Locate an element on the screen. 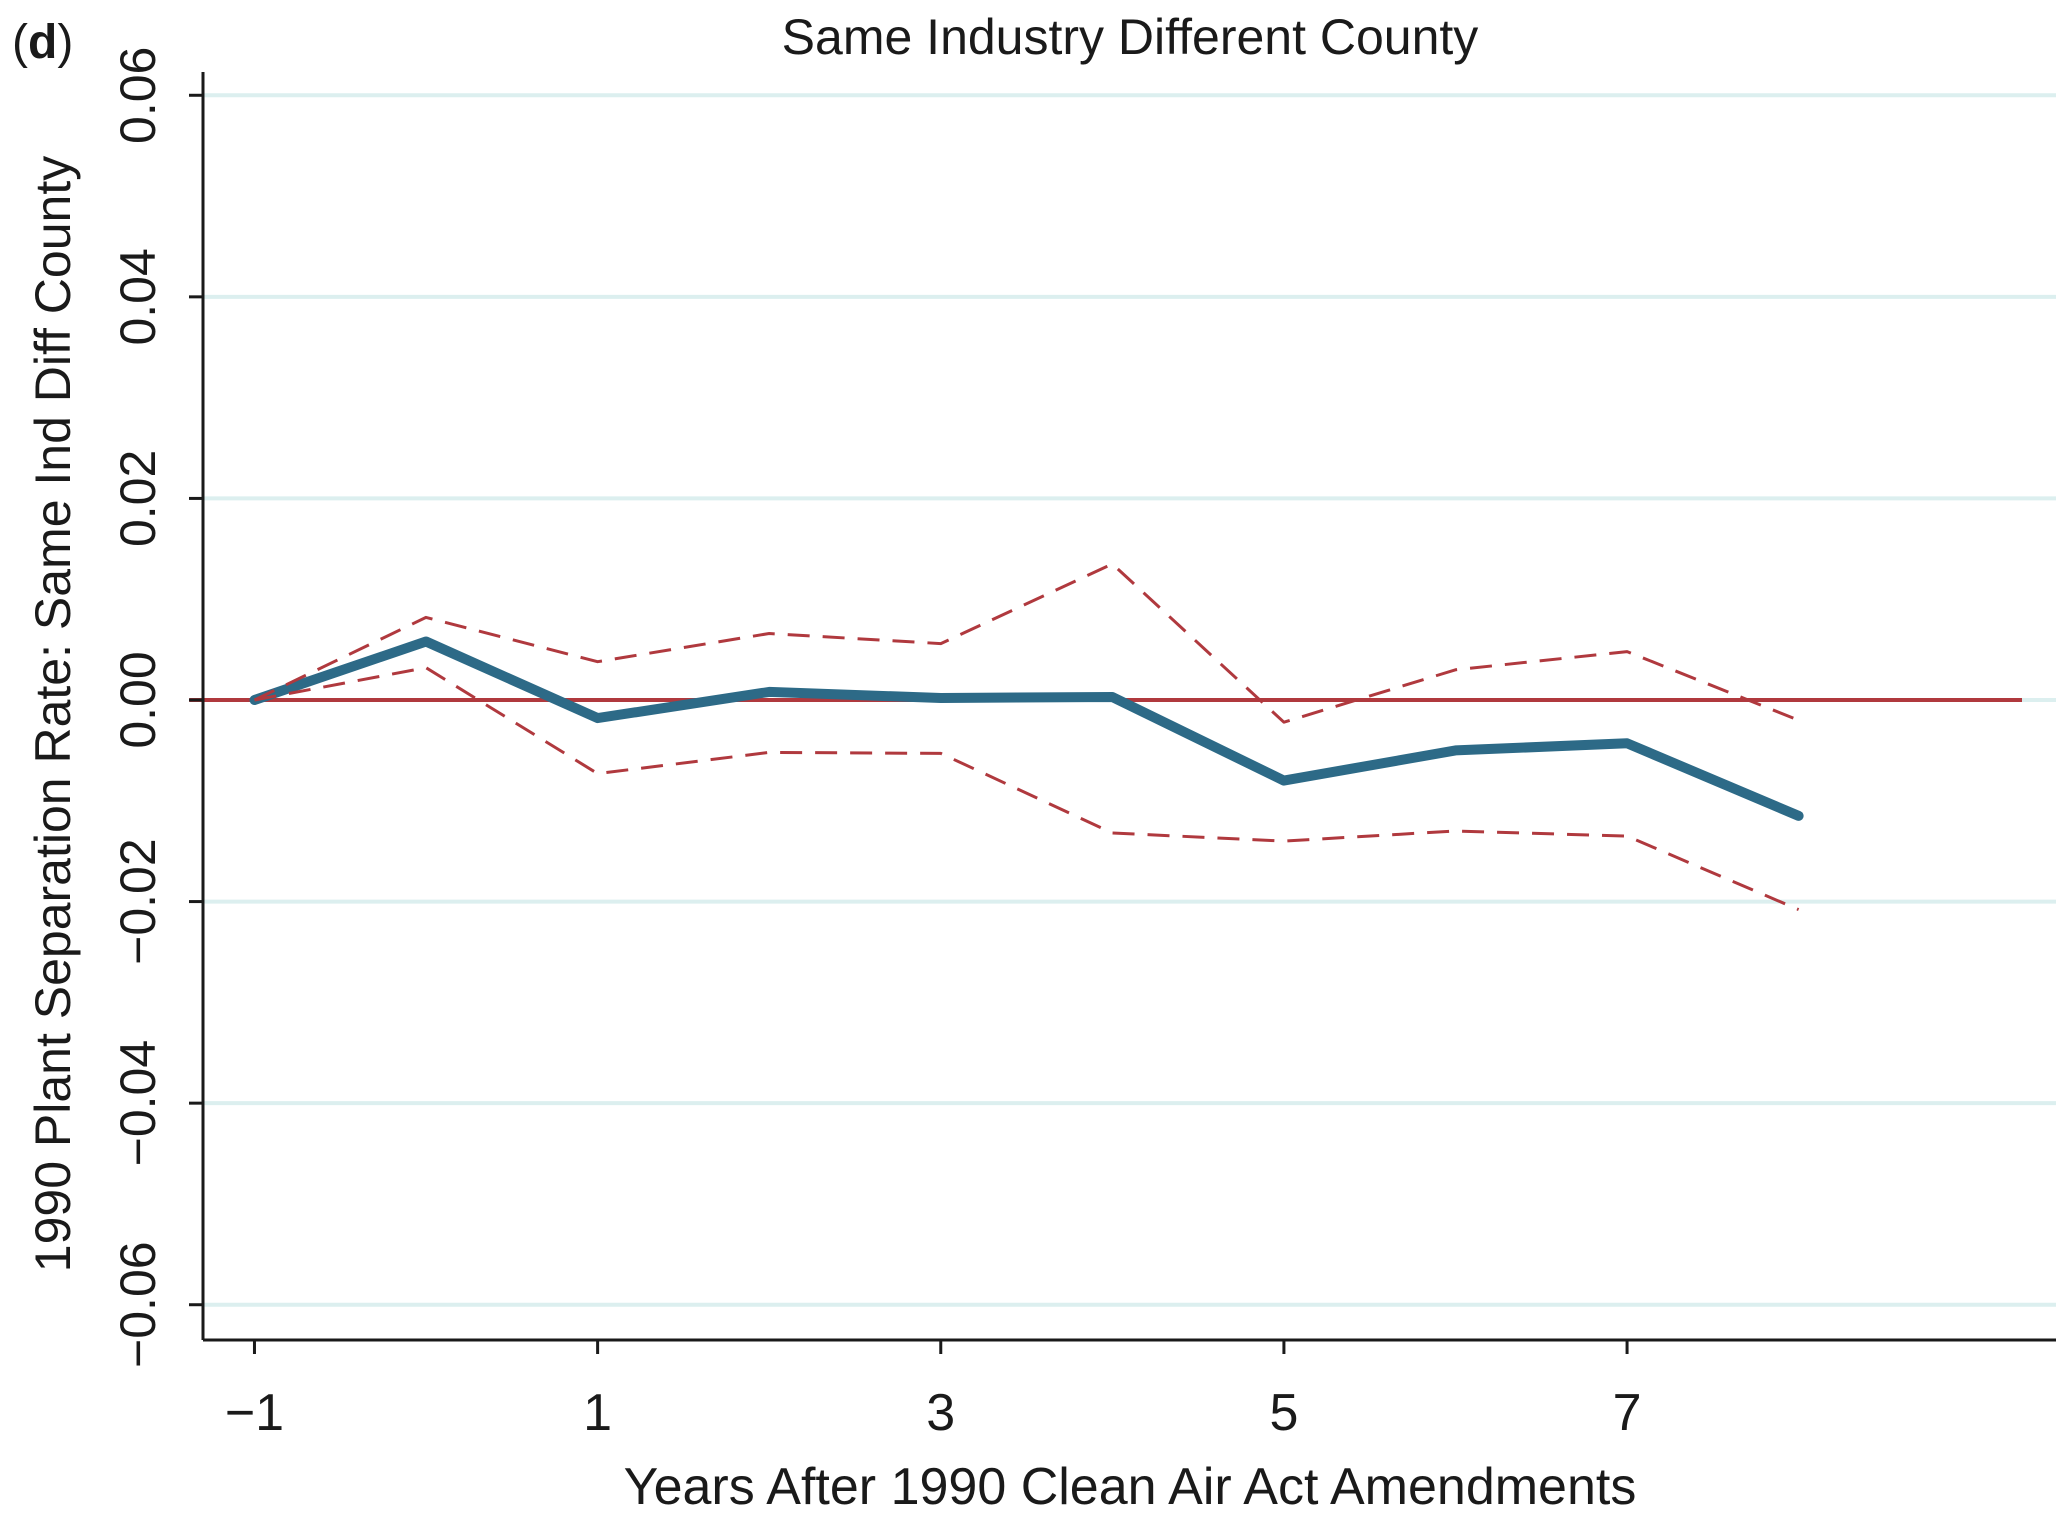  panel-label: (d) is located at coordinates (42, 42).